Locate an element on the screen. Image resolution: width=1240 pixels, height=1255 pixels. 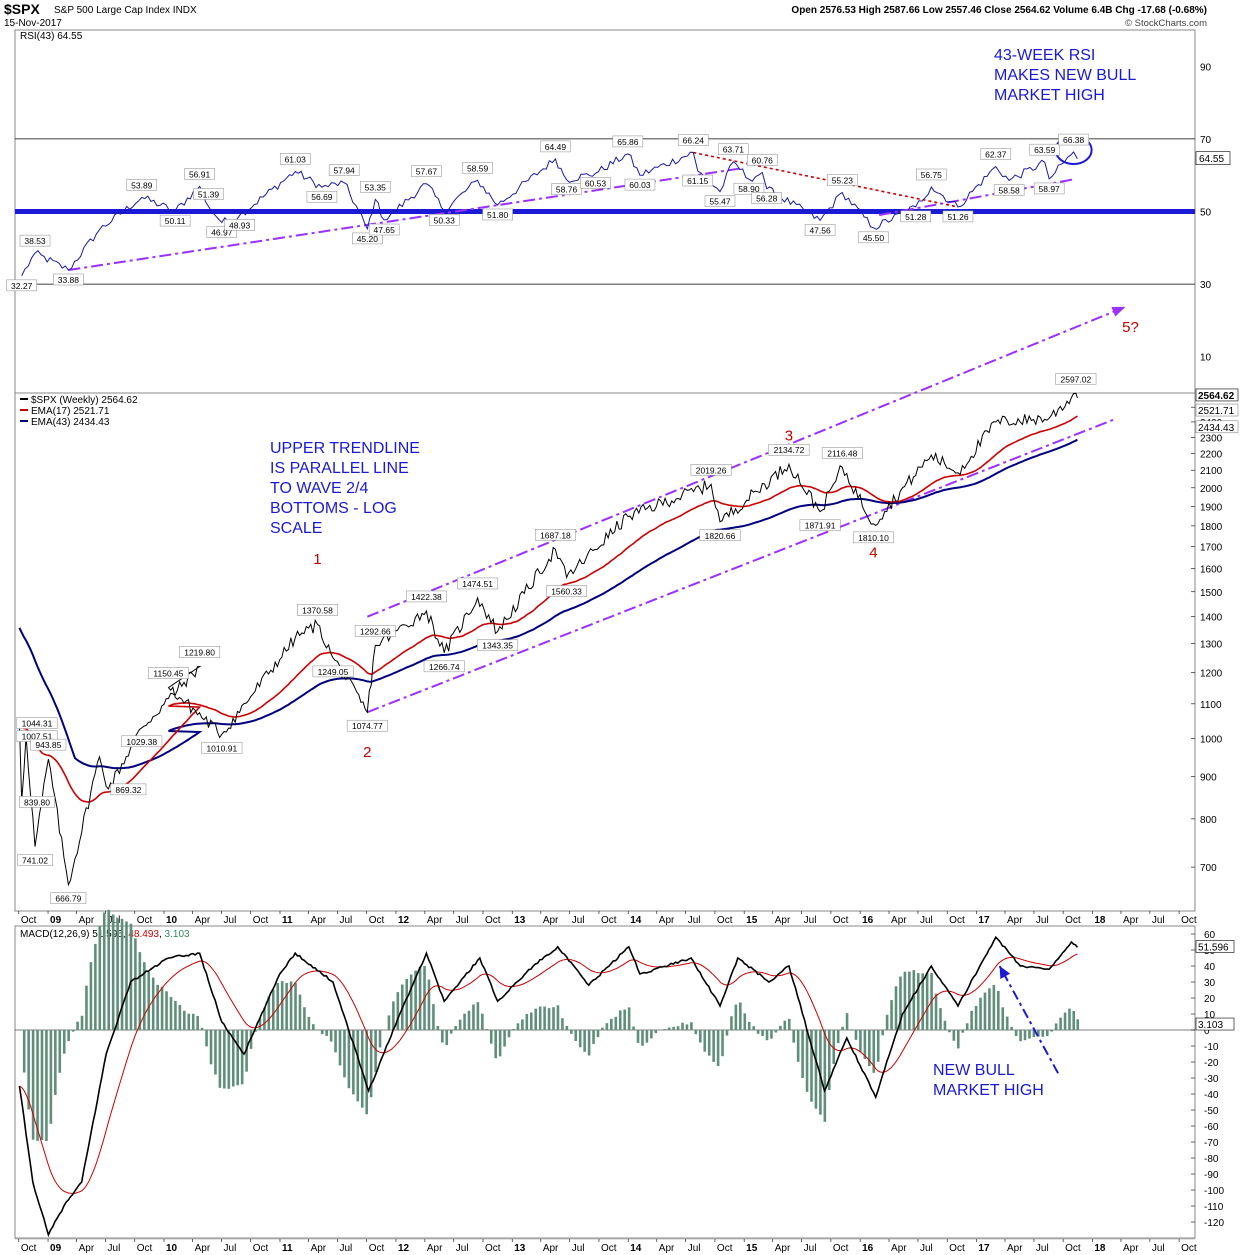
rsi-data-label: 48.93 is located at coordinates (240, 225).